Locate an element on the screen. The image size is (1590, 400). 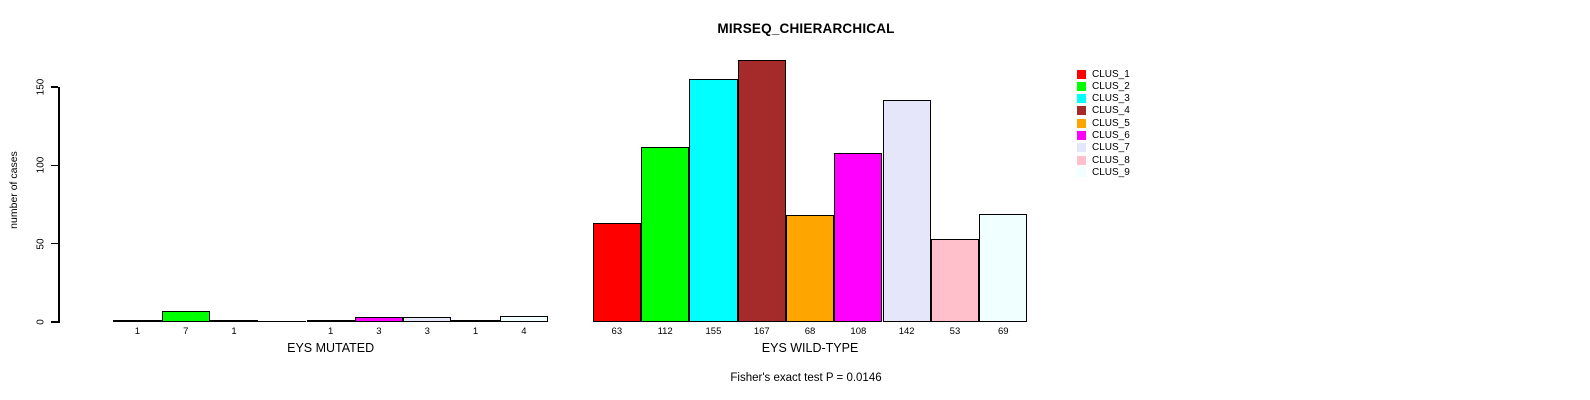
y-tick-label: 150 is located at coordinates (41, 87).